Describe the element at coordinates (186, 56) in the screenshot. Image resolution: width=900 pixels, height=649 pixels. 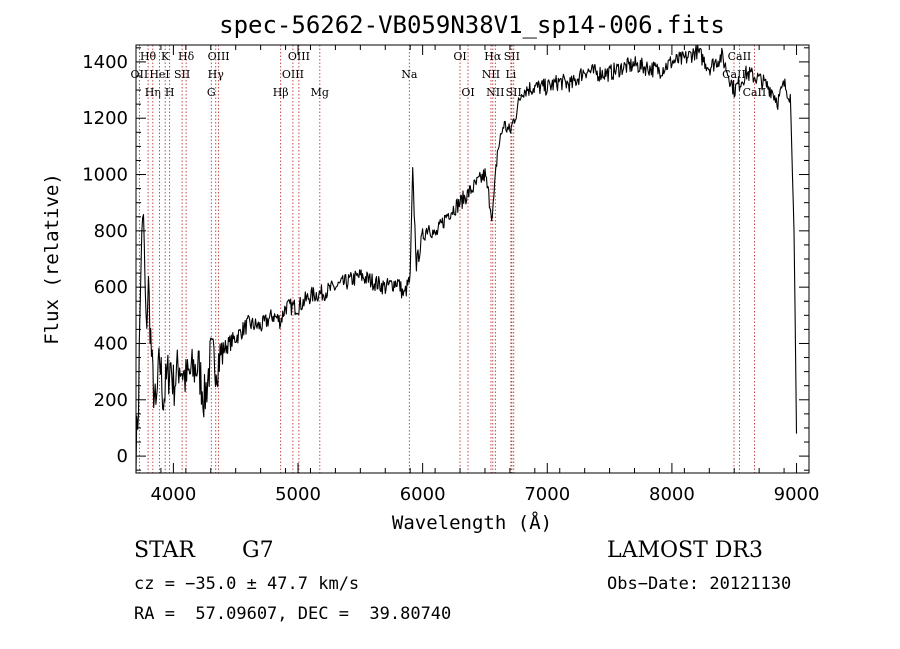
I see `spectral-line-label: Hδ` at that location.